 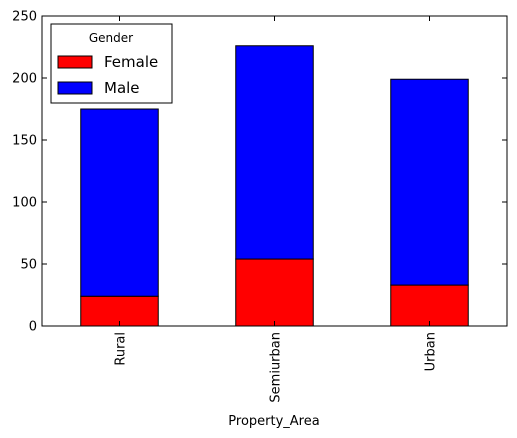 I want to click on bar-male-urban, so click(x=430, y=182).